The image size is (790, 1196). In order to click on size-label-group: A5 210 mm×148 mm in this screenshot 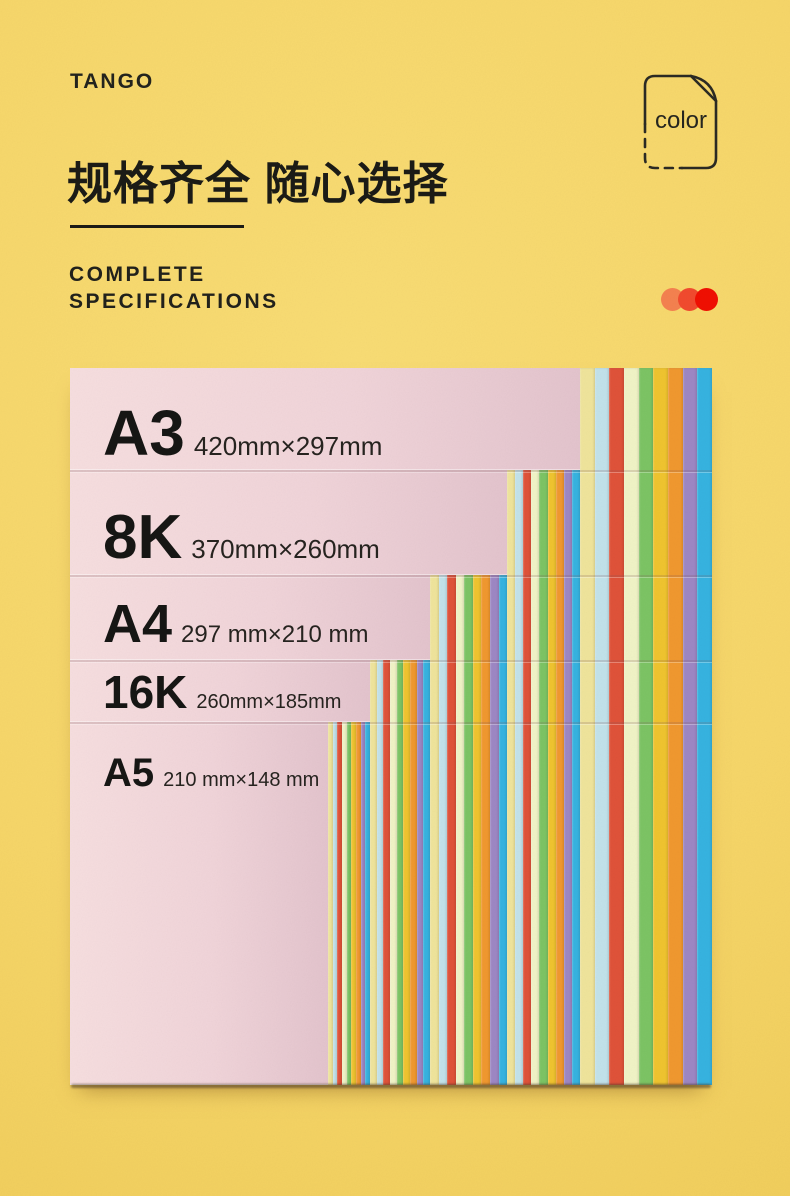, I will do `click(194, 757)`.